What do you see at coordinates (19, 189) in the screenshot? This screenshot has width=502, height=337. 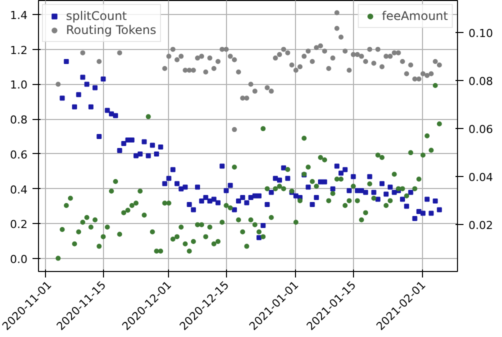 I see `y-tick-label: 0.4` at bounding box center [19, 189].